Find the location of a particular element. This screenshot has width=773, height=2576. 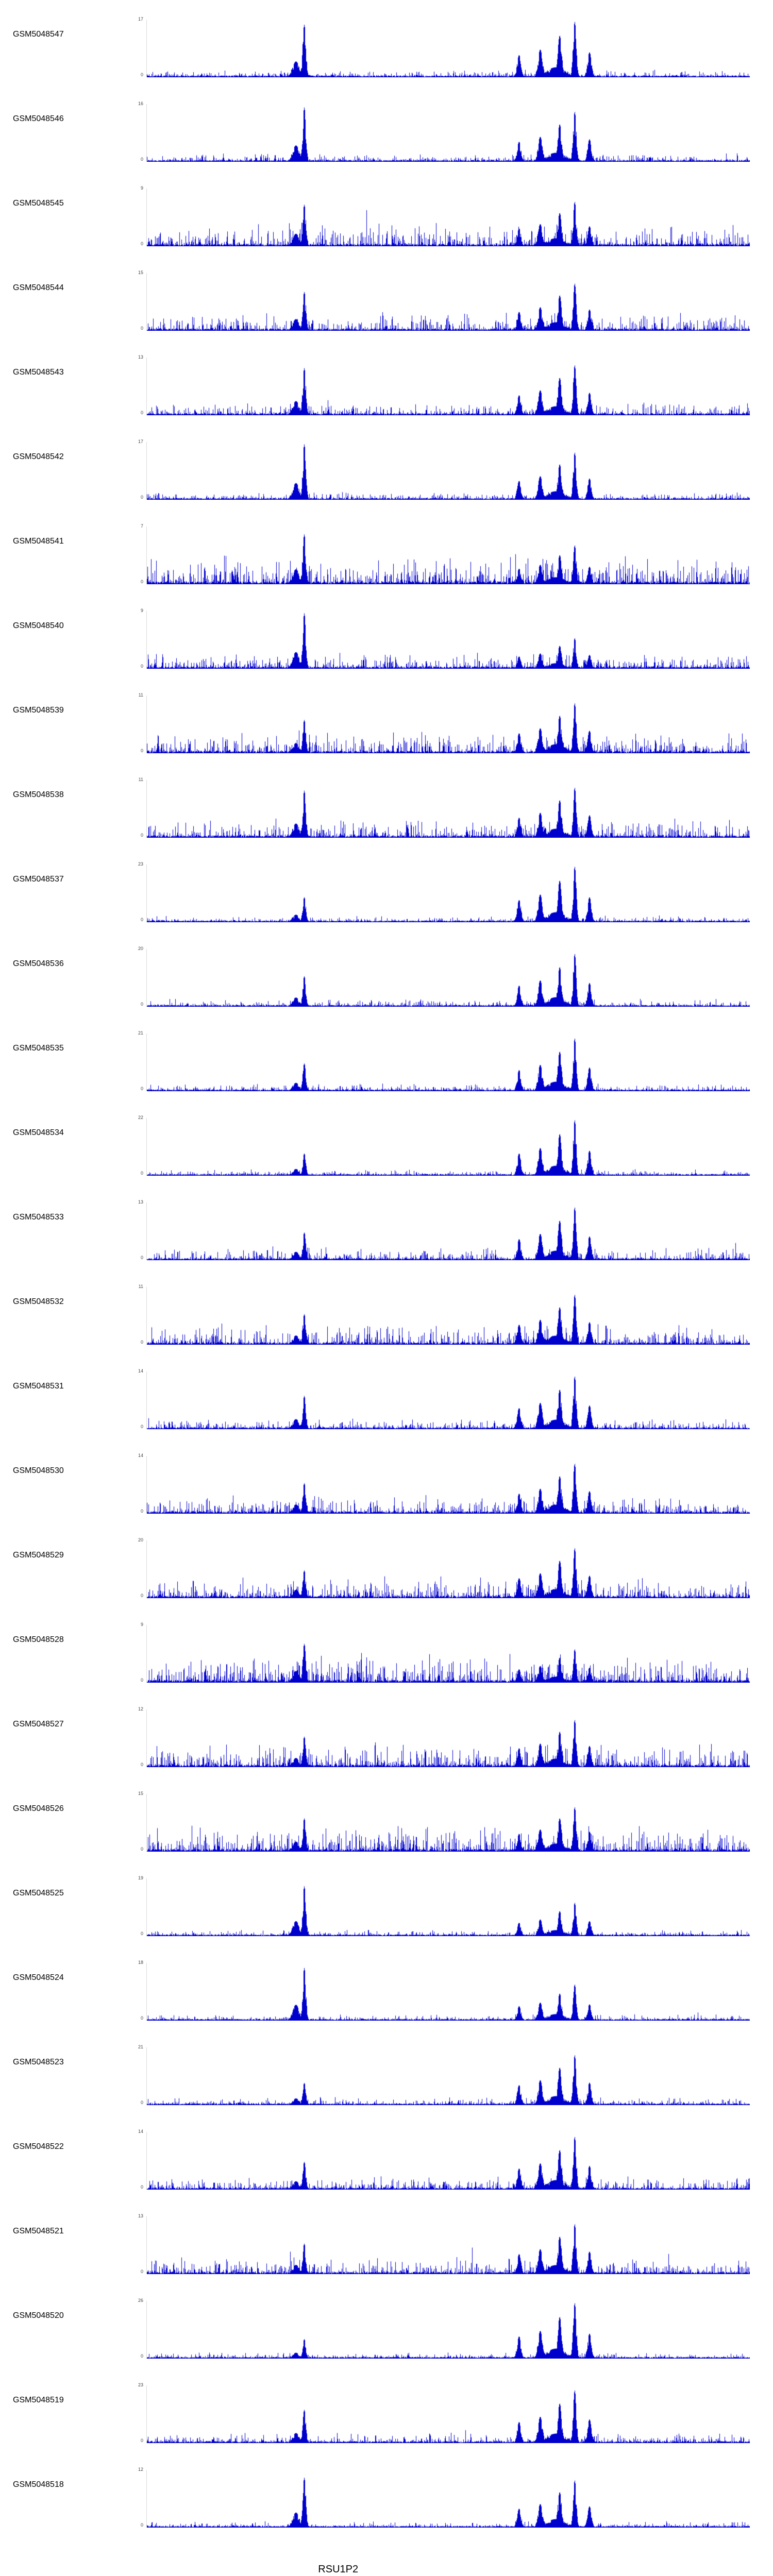

track-row: GSM5048535 21 0 is located at coordinates (386, 1070).